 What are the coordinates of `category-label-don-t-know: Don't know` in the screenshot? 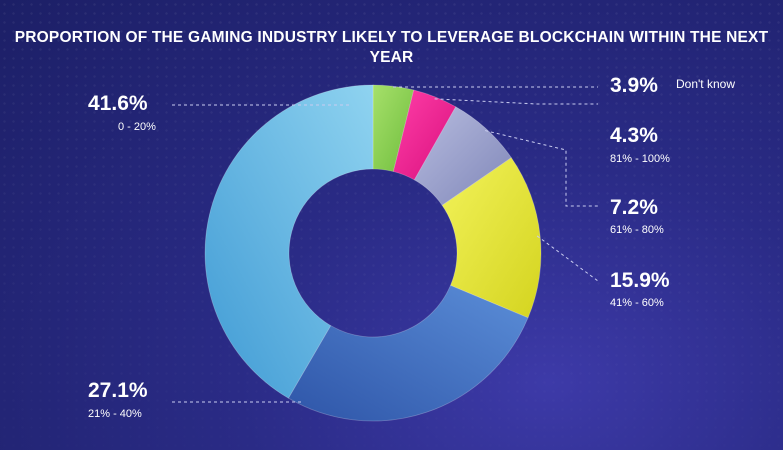 It's located at (705, 84).